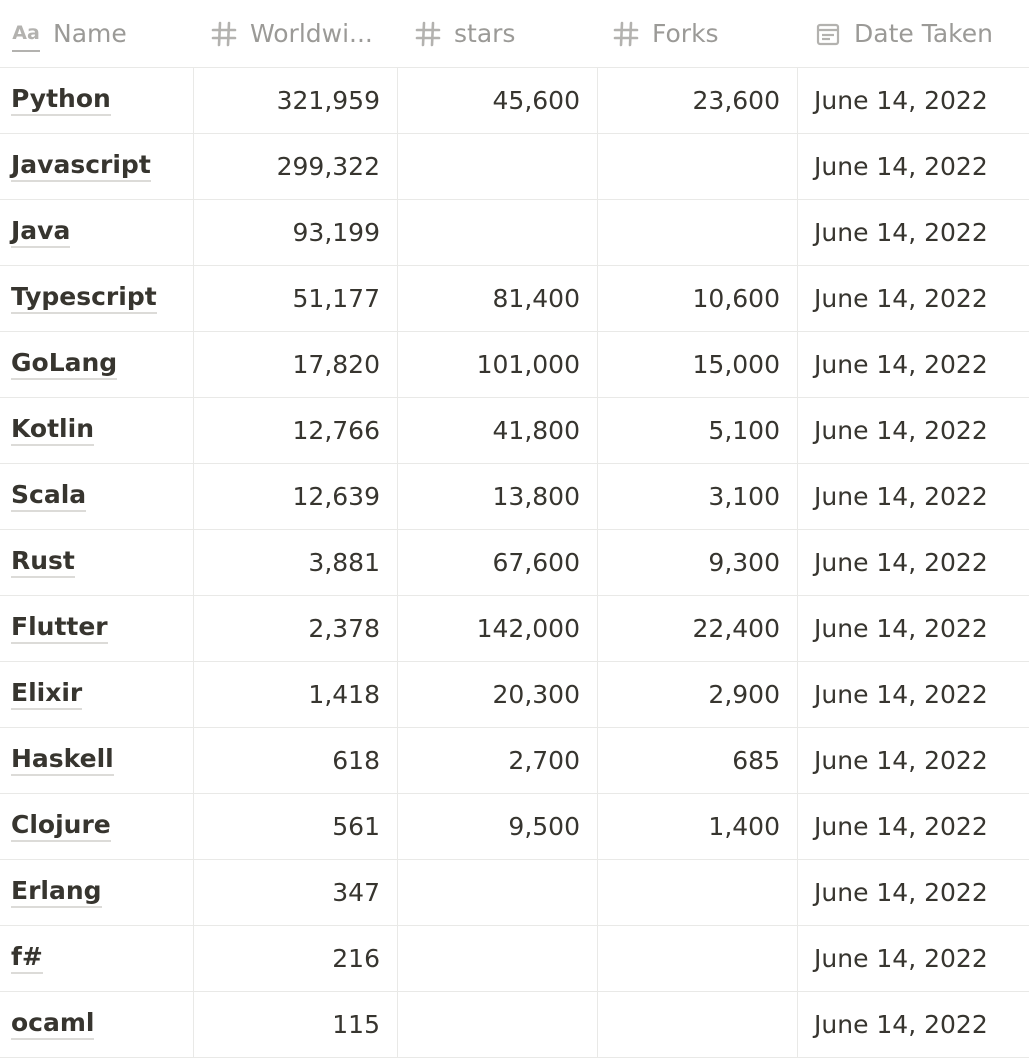 This screenshot has width=1029, height=1058. Describe the element at coordinates (296, 628) in the screenshot. I see `cell-worldwide: 2,378` at that location.